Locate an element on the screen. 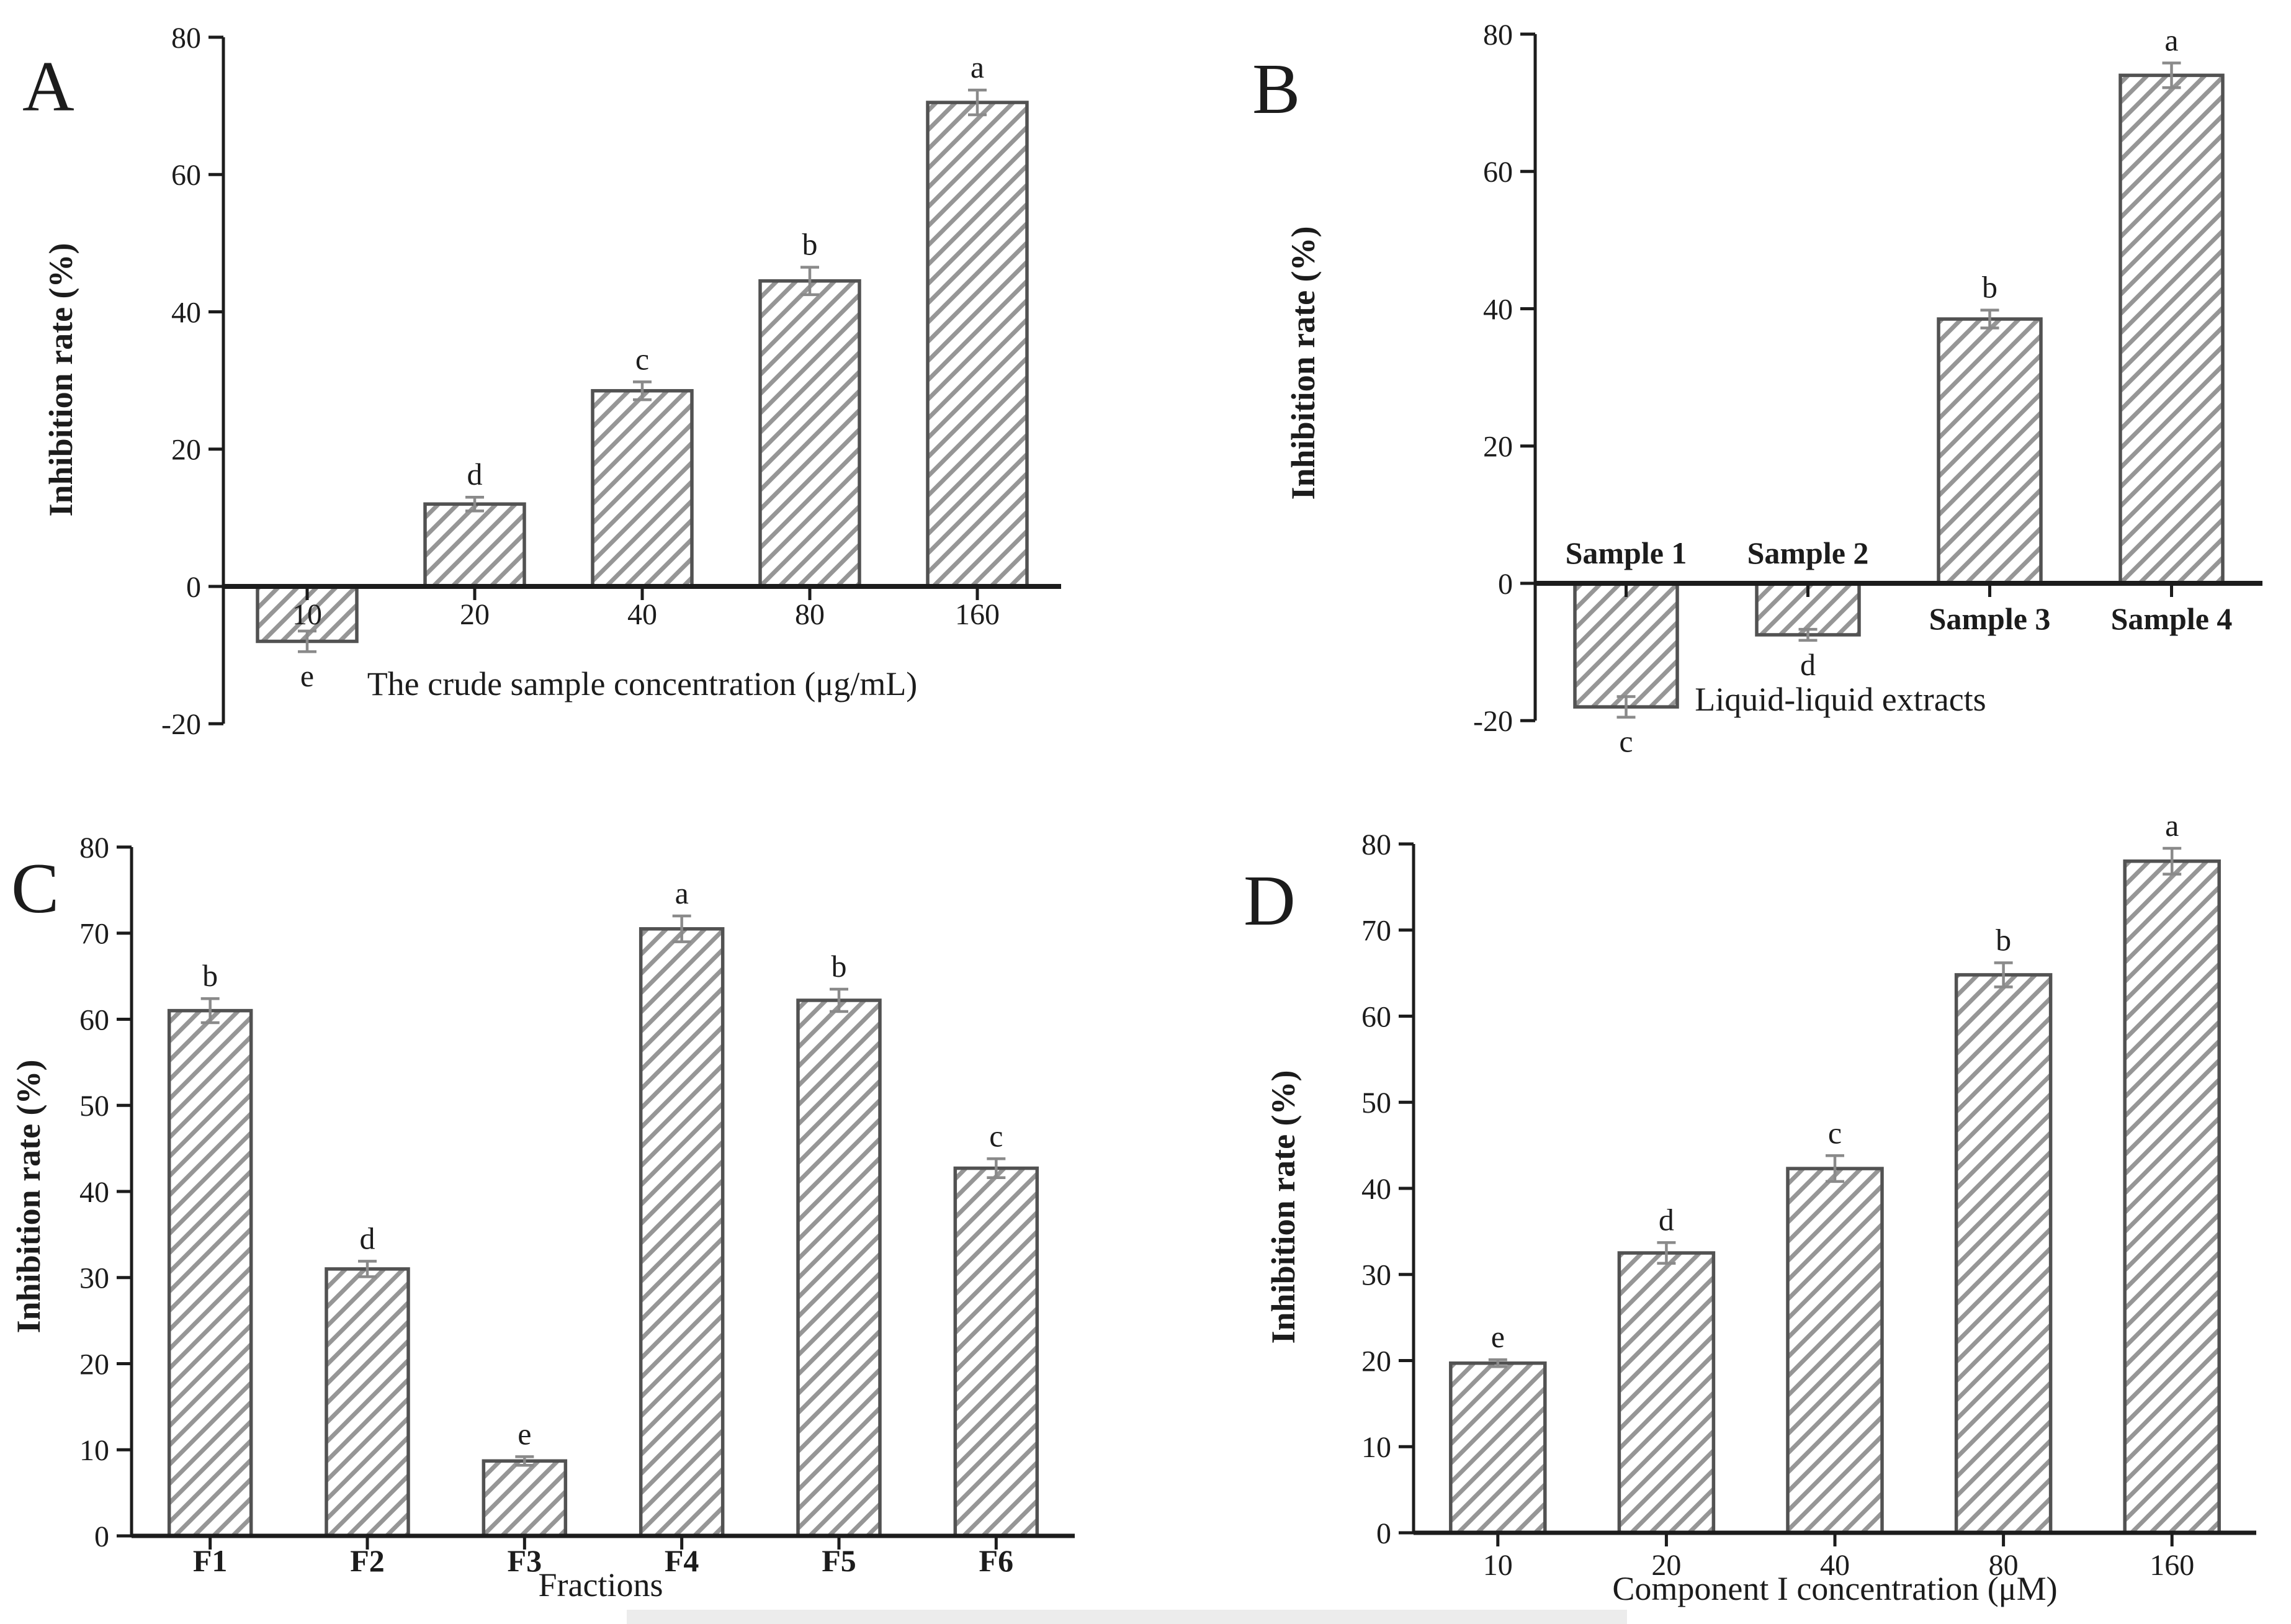  x-axis-title-D: Component I concentration (μM) is located at coordinates (1834, 1589).